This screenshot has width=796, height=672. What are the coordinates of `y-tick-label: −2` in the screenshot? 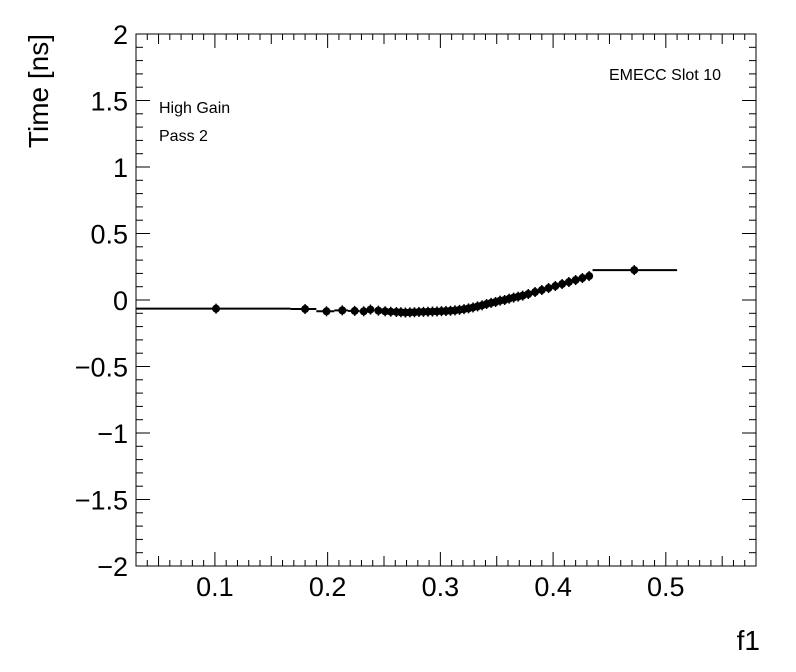 It's located at (112, 567).